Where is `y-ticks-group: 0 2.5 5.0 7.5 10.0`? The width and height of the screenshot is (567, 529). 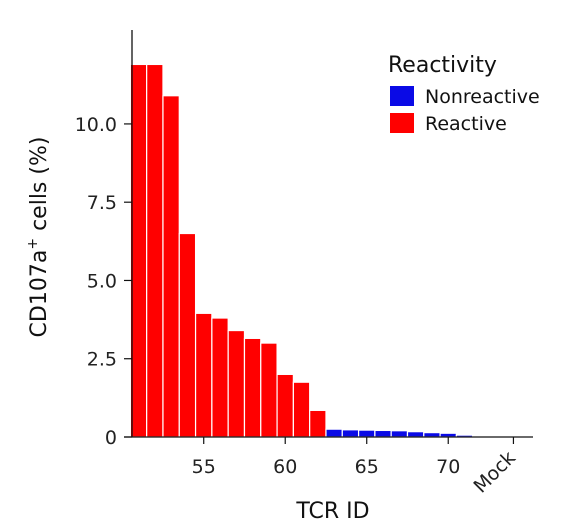
y-ticks-group: 0 2.5 5.0 7.5 10.0 is located at coordinates (103, 281).